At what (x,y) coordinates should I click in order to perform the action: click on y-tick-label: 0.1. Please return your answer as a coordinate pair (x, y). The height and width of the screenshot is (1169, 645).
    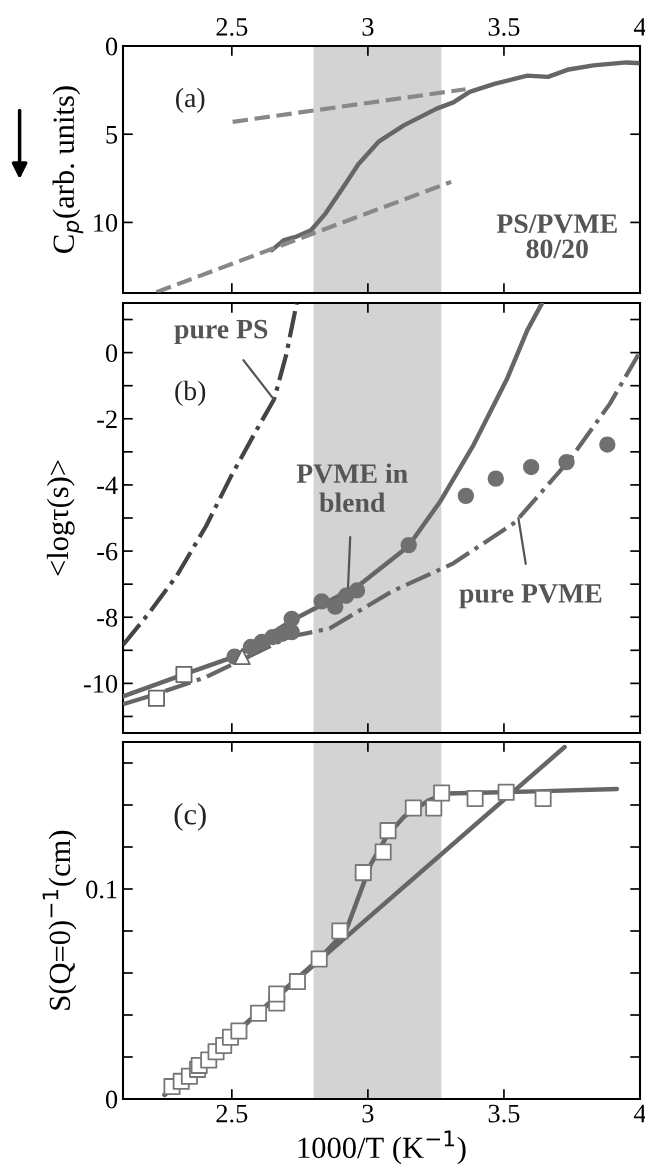
    Looking at the image, I should click on (101, 889).